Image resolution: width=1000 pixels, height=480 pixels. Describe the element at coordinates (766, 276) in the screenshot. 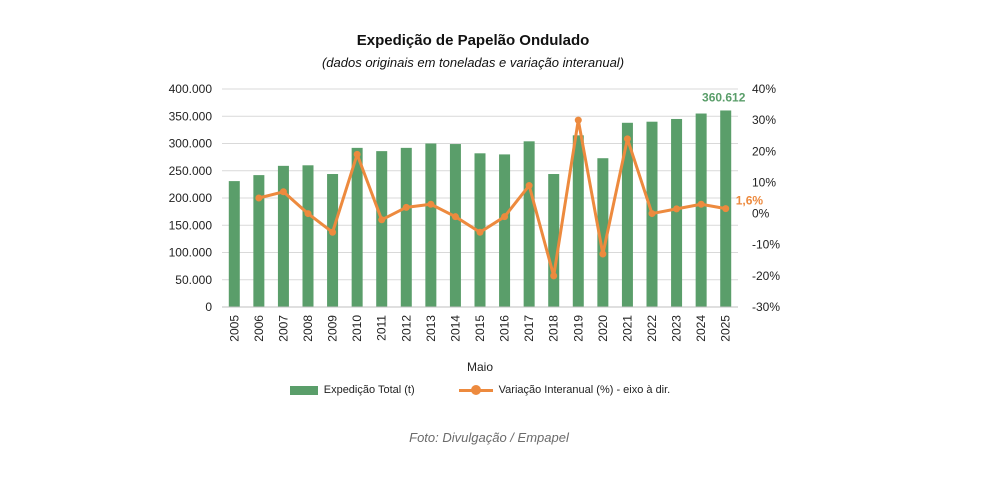

I see `right-axis-tick-label: -20%` at that location.